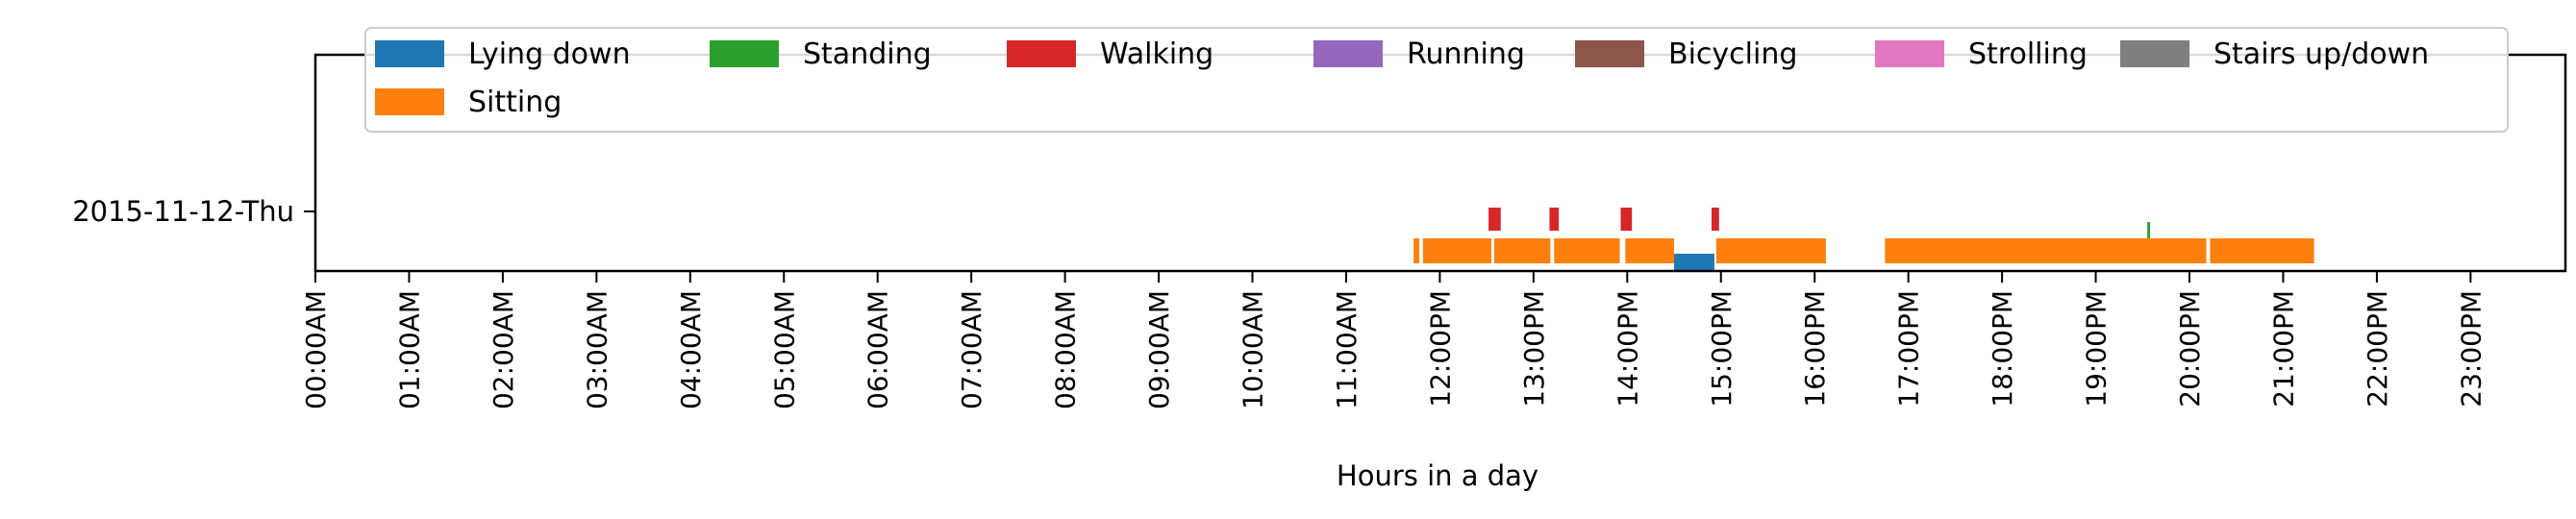 The height and width of the screenshot is (519, 2576). Describe the element at coordinates (1534, 349) in the screenshot. I see `x-tick-label: 13:00PM` at that location.